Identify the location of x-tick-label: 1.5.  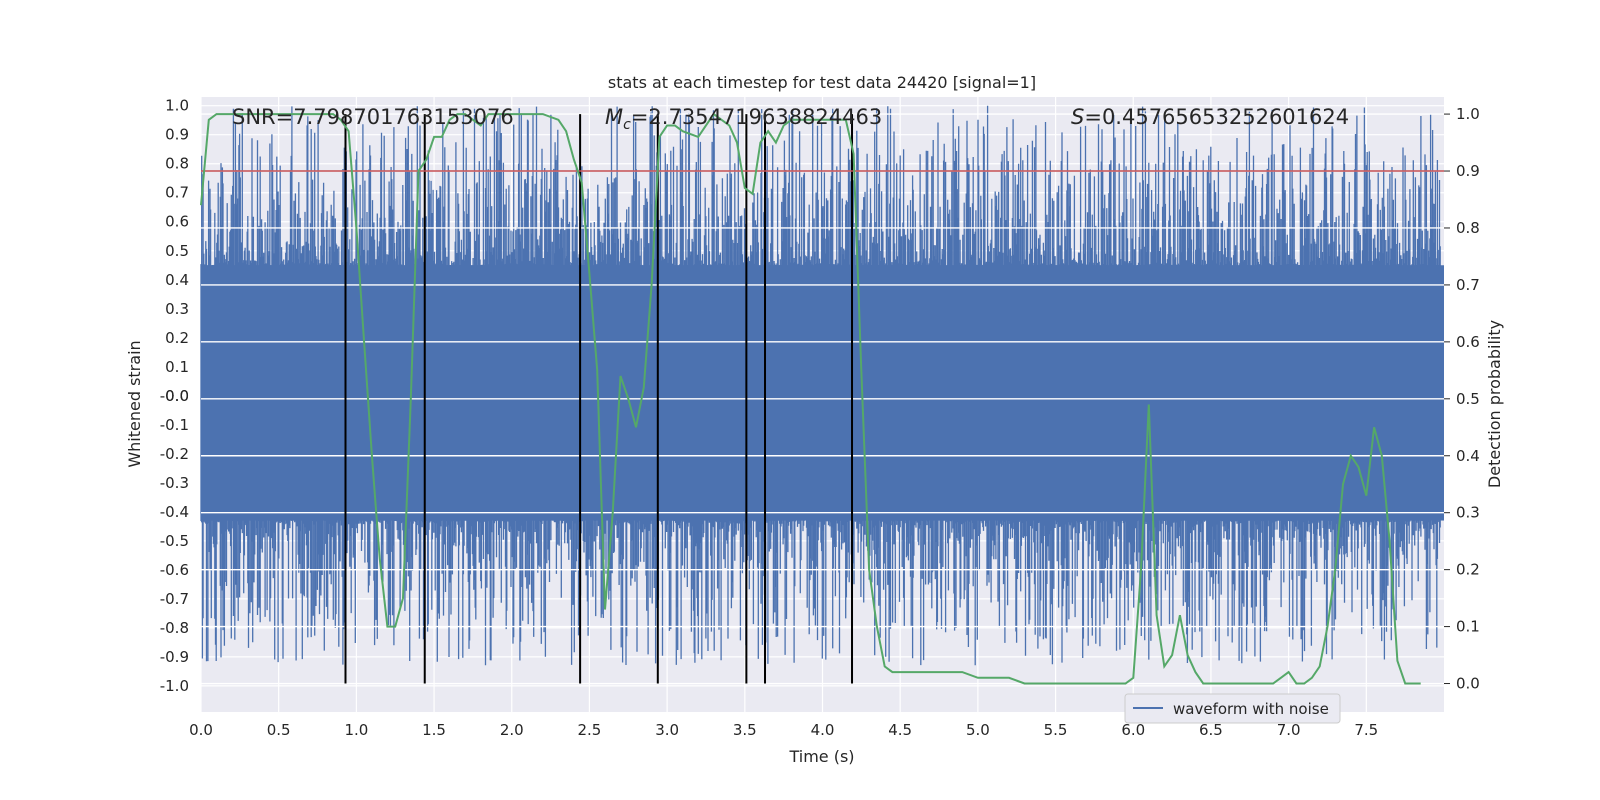
(434, 730).